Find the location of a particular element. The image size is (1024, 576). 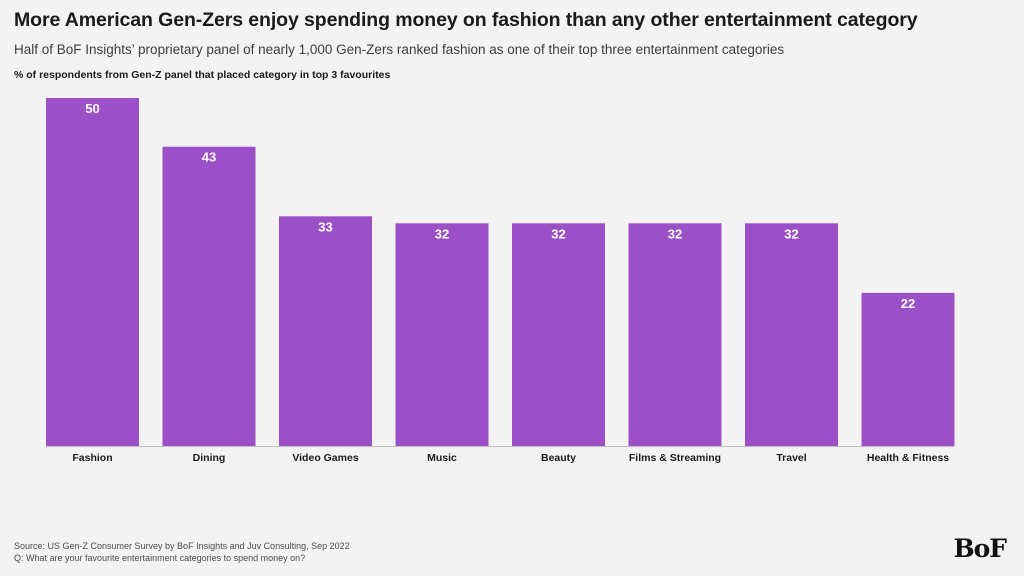

bar-music is located at coordinates (442, 334).